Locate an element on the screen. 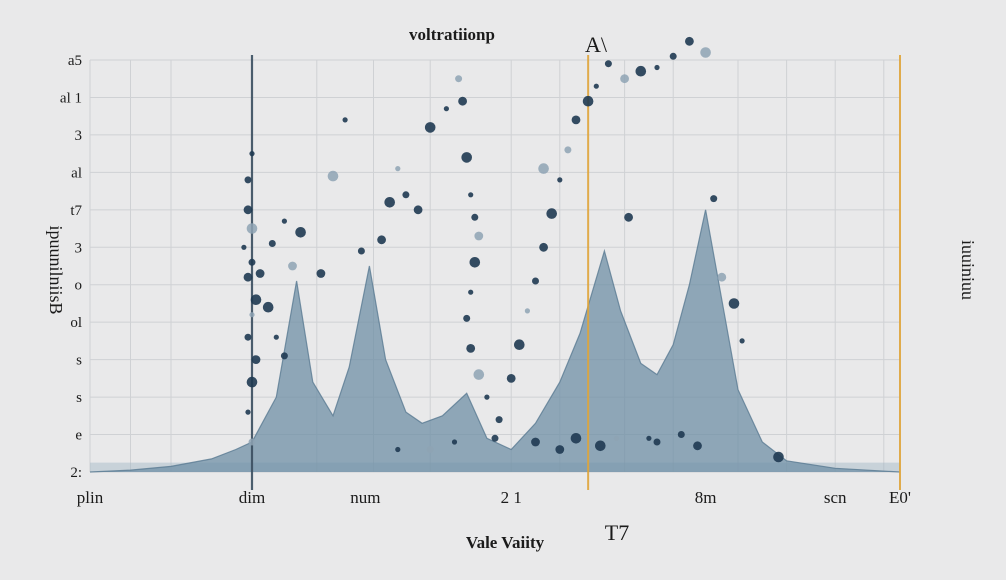 The height and width of the screenshot is (580, 1006). x-tick-label: dim is located at coordinates (252, 497).